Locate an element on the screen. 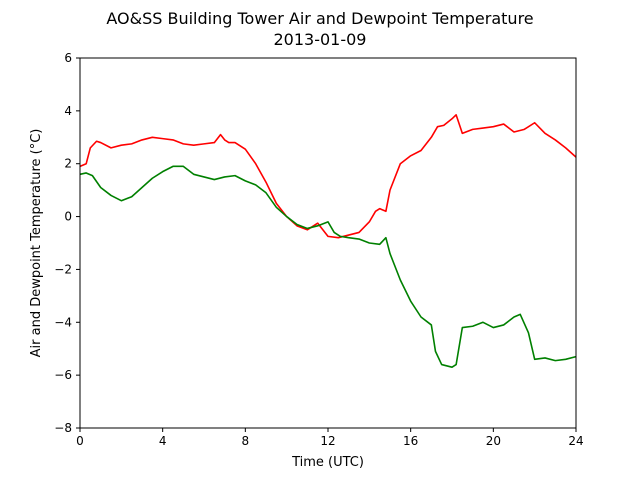 The image size is (640, 480). x-tick-label: 24 is located at coordinates (575, 441).